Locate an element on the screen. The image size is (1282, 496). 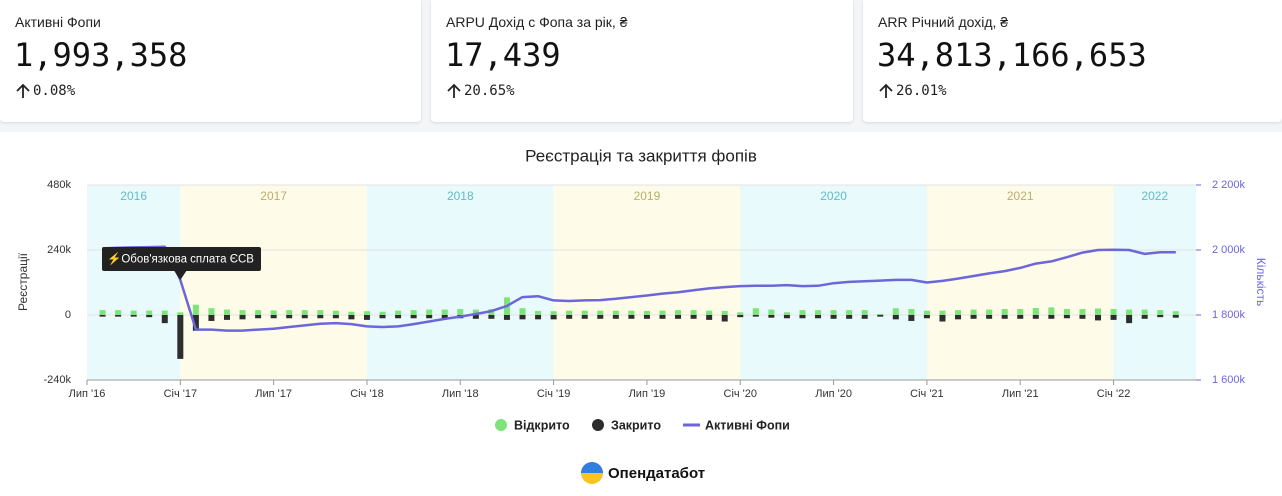
y-tick-label: 0 is located at coordinates (68, 315).